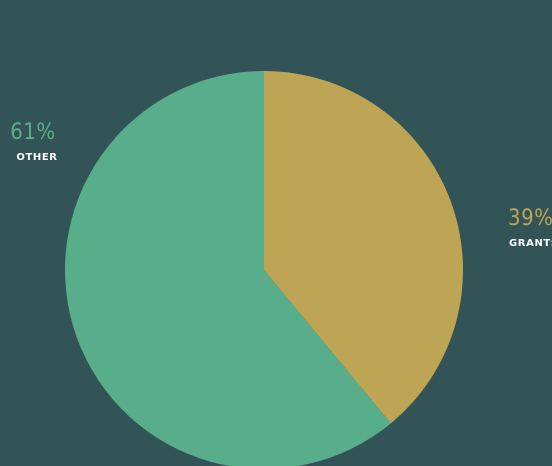 This screenshot has height=466, width=552. Describe the element at coordinates (530, 218) in the screenshot. I see `slice-grants-percent-label: 39%` at that location.